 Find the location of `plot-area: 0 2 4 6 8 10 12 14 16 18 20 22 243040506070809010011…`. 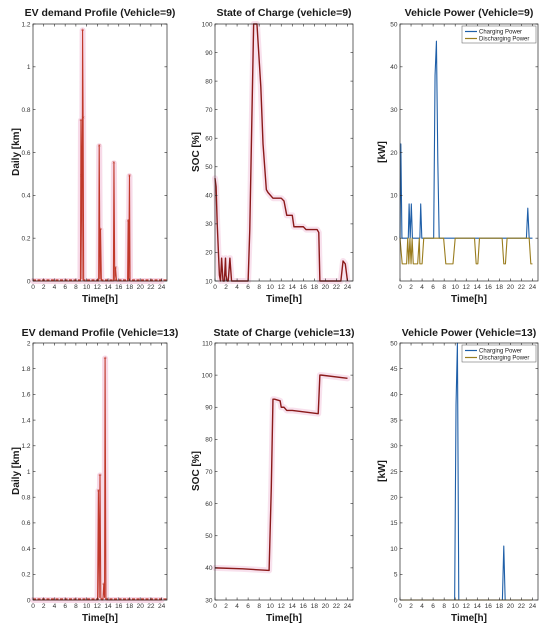

plot-area: 0 2 4 6 8 10 12 14 16 18 20 22 243040506070809010011… is located at coordinates (278, 475).